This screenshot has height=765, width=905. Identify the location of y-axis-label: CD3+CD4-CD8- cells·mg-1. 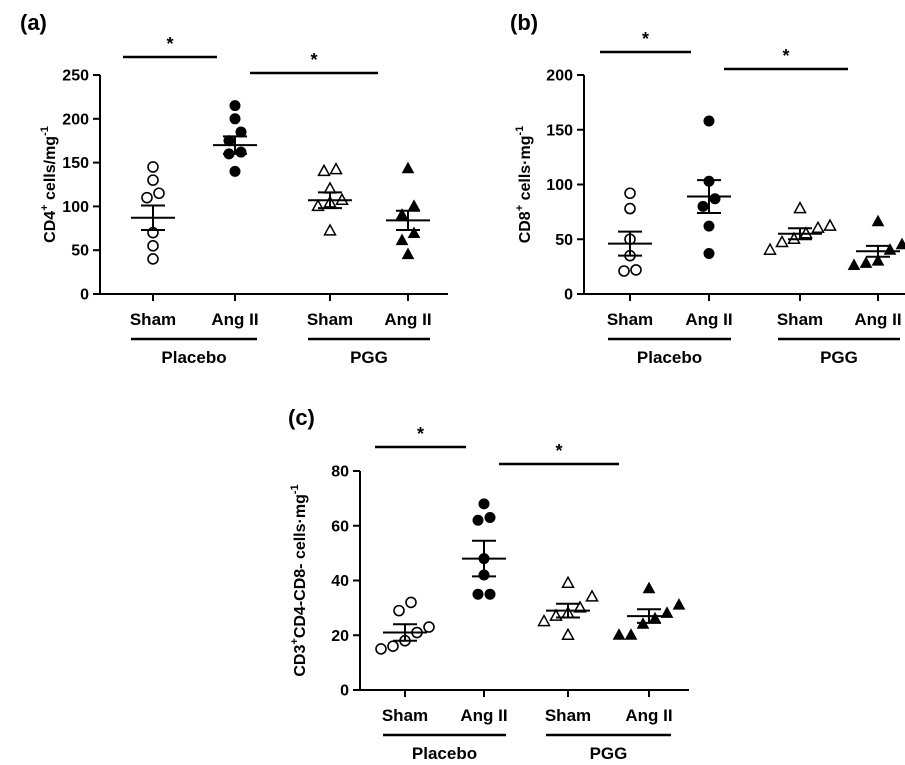
(299, 580).